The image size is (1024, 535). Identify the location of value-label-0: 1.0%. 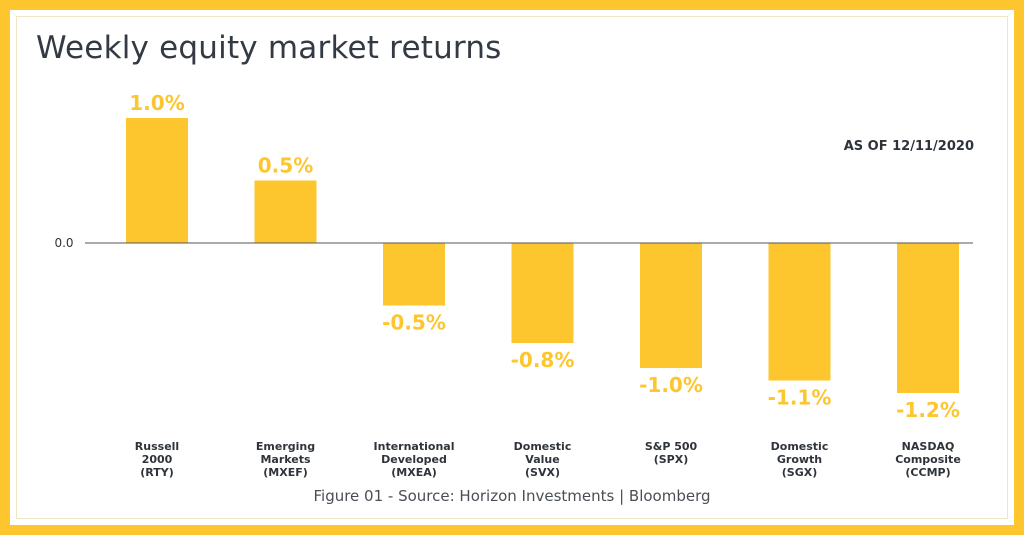
(156, 103).